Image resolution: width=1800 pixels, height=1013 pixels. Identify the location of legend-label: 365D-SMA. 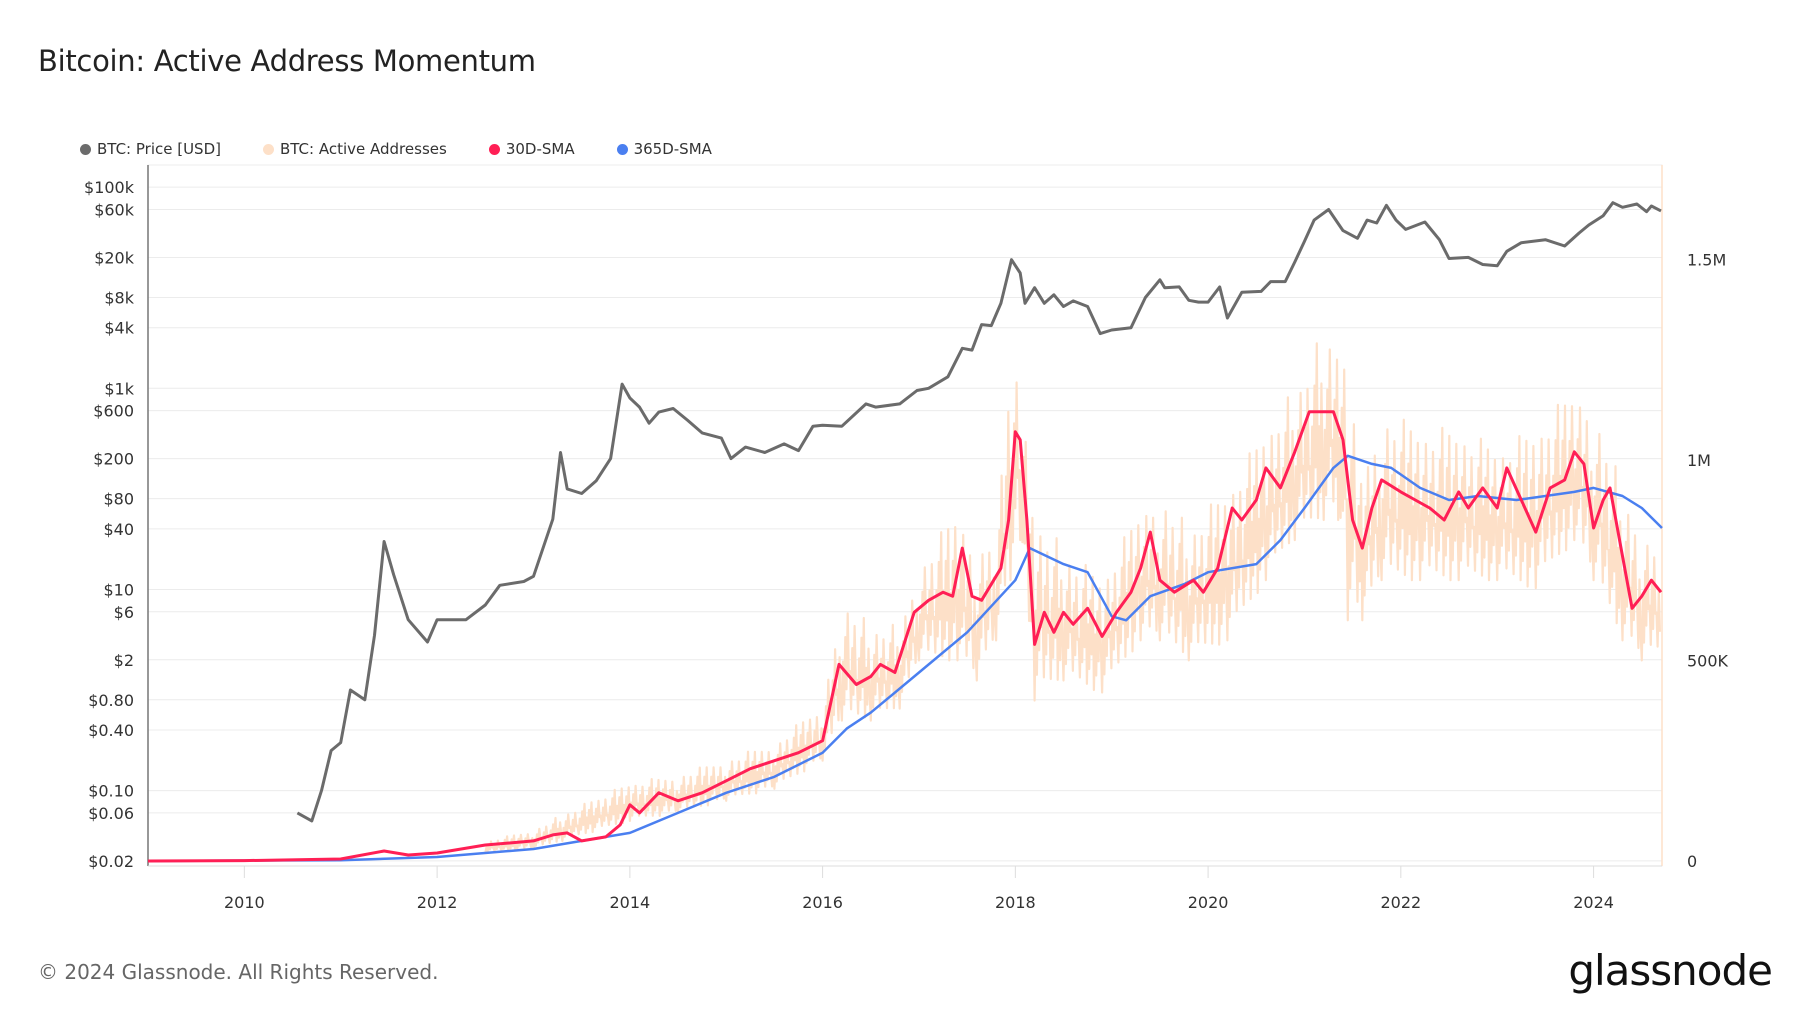
(672, 149).